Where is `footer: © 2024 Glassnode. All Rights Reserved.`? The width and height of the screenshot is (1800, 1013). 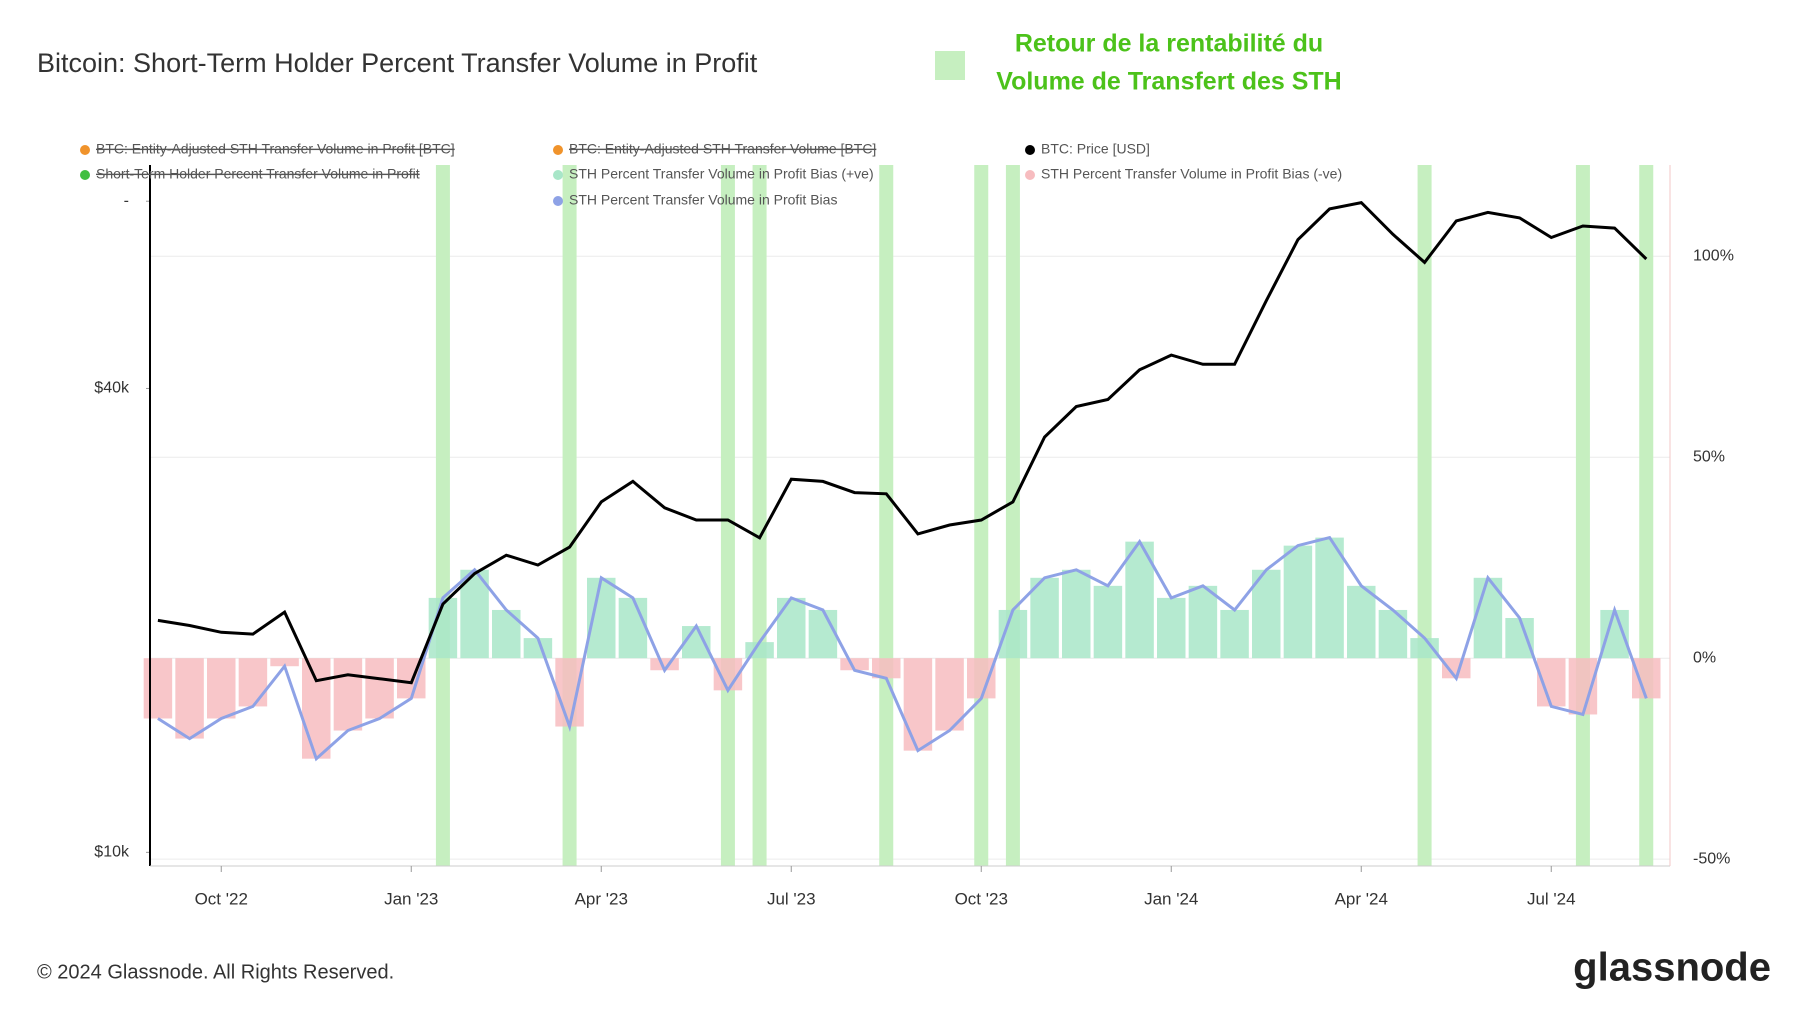
footer: © 2024 Glassnode. All Rights Reserved. is located at coordinates (215, 972).